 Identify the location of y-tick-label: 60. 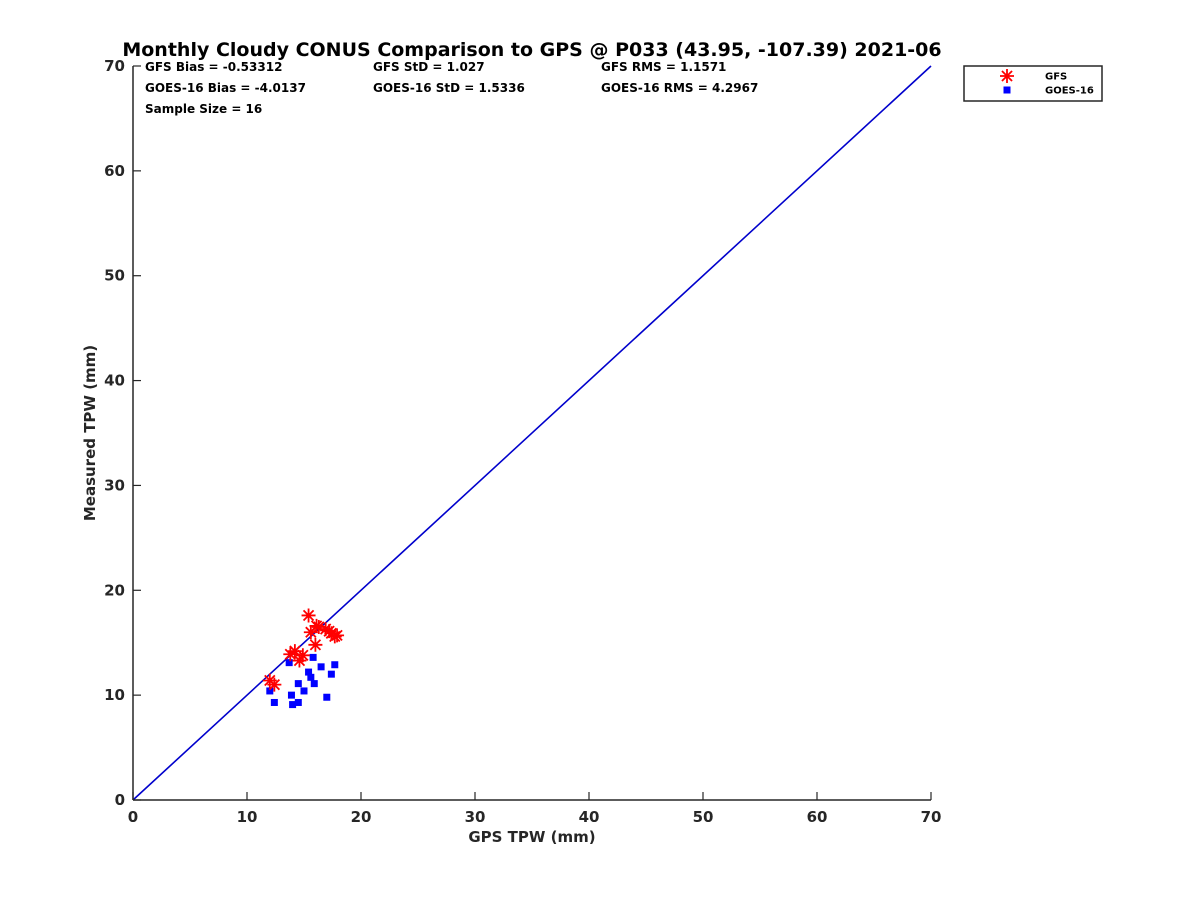
(114, 171).